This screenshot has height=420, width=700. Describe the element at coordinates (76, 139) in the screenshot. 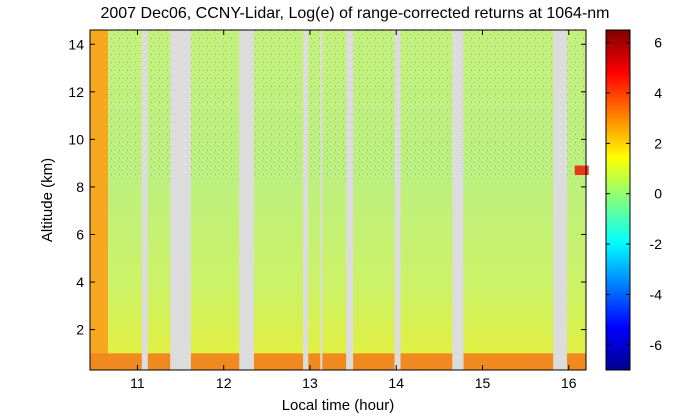

I see `y-tick-label: 10` at that location.